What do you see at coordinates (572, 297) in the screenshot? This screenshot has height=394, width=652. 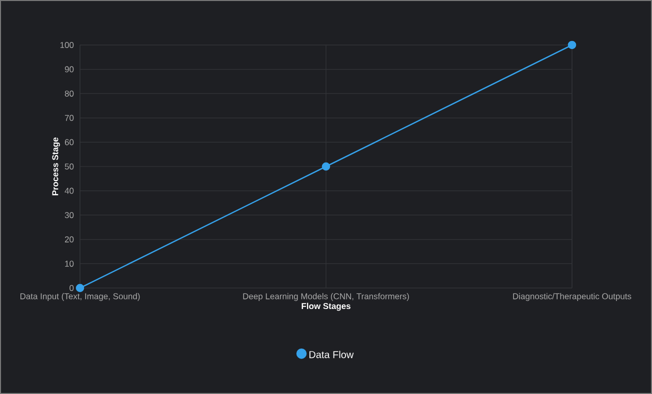 I see `x-tick-label: Diagnostic/Therapeutic Outputs` at bounding box center [572, 297].